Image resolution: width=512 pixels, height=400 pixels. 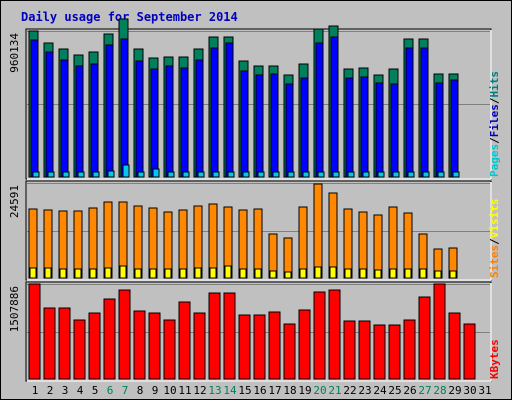 What do you see at coordinates (244, 390) in the screenshot?
I see `x-tick-label: 15` at bounding box center [244, 390].